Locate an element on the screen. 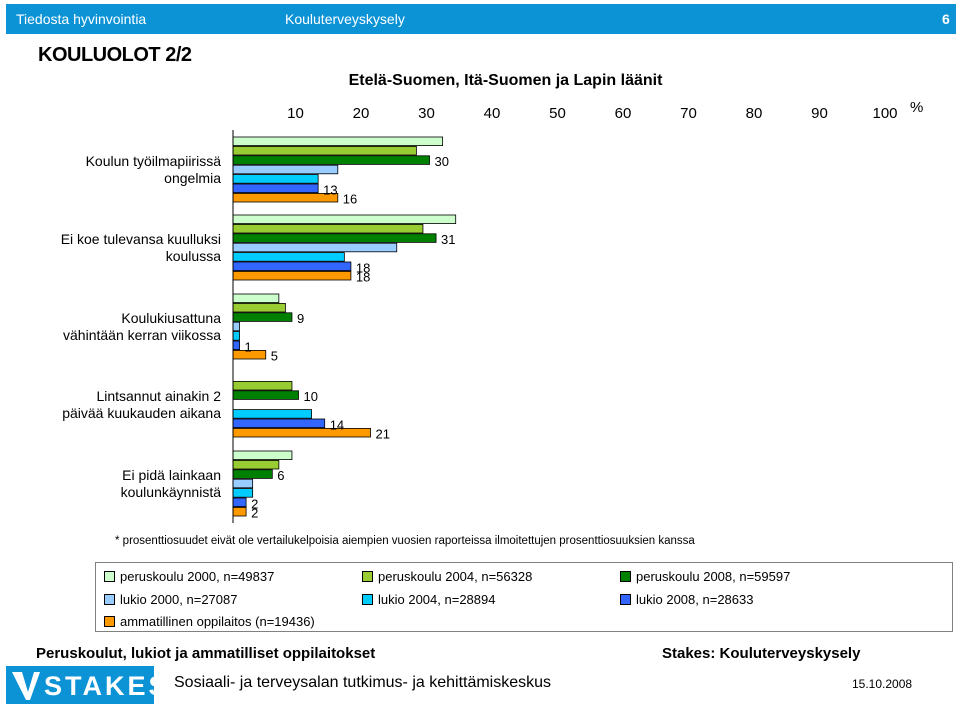  page-title: KOULUOLOT 2/2 is located at coordinates (115, 55).